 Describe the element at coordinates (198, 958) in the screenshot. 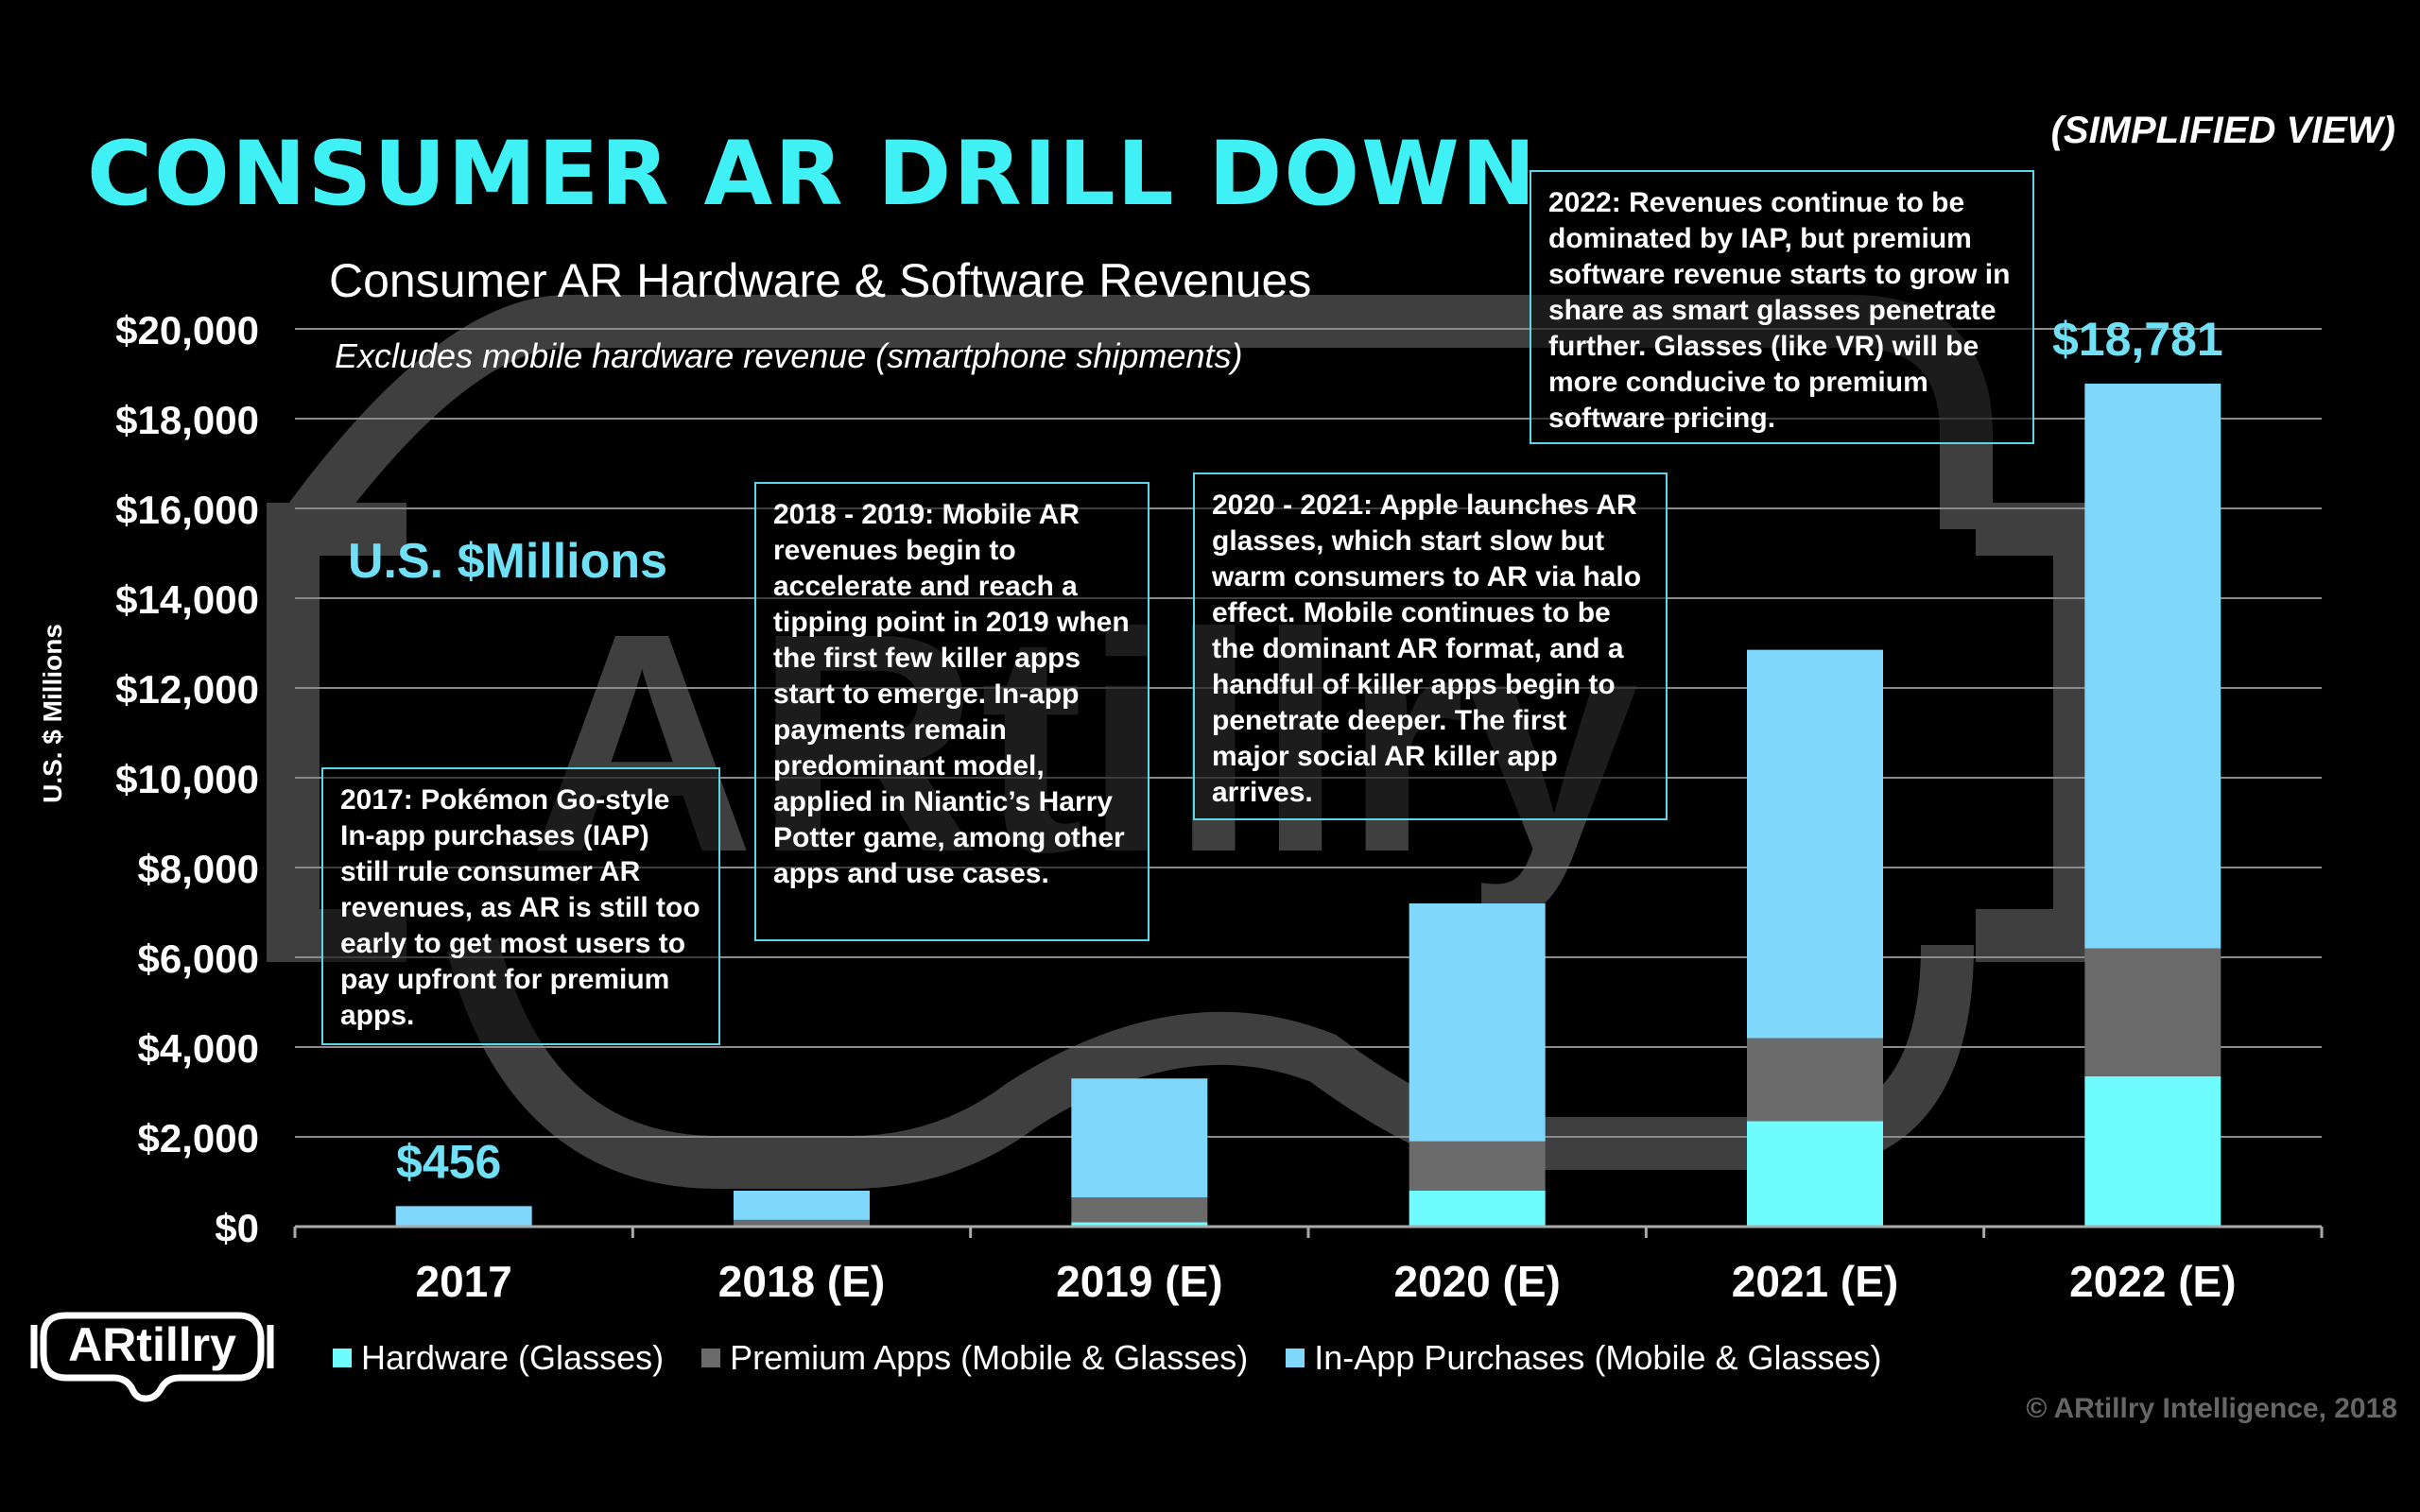

I see `y-tick-label: $6,000` at that location.